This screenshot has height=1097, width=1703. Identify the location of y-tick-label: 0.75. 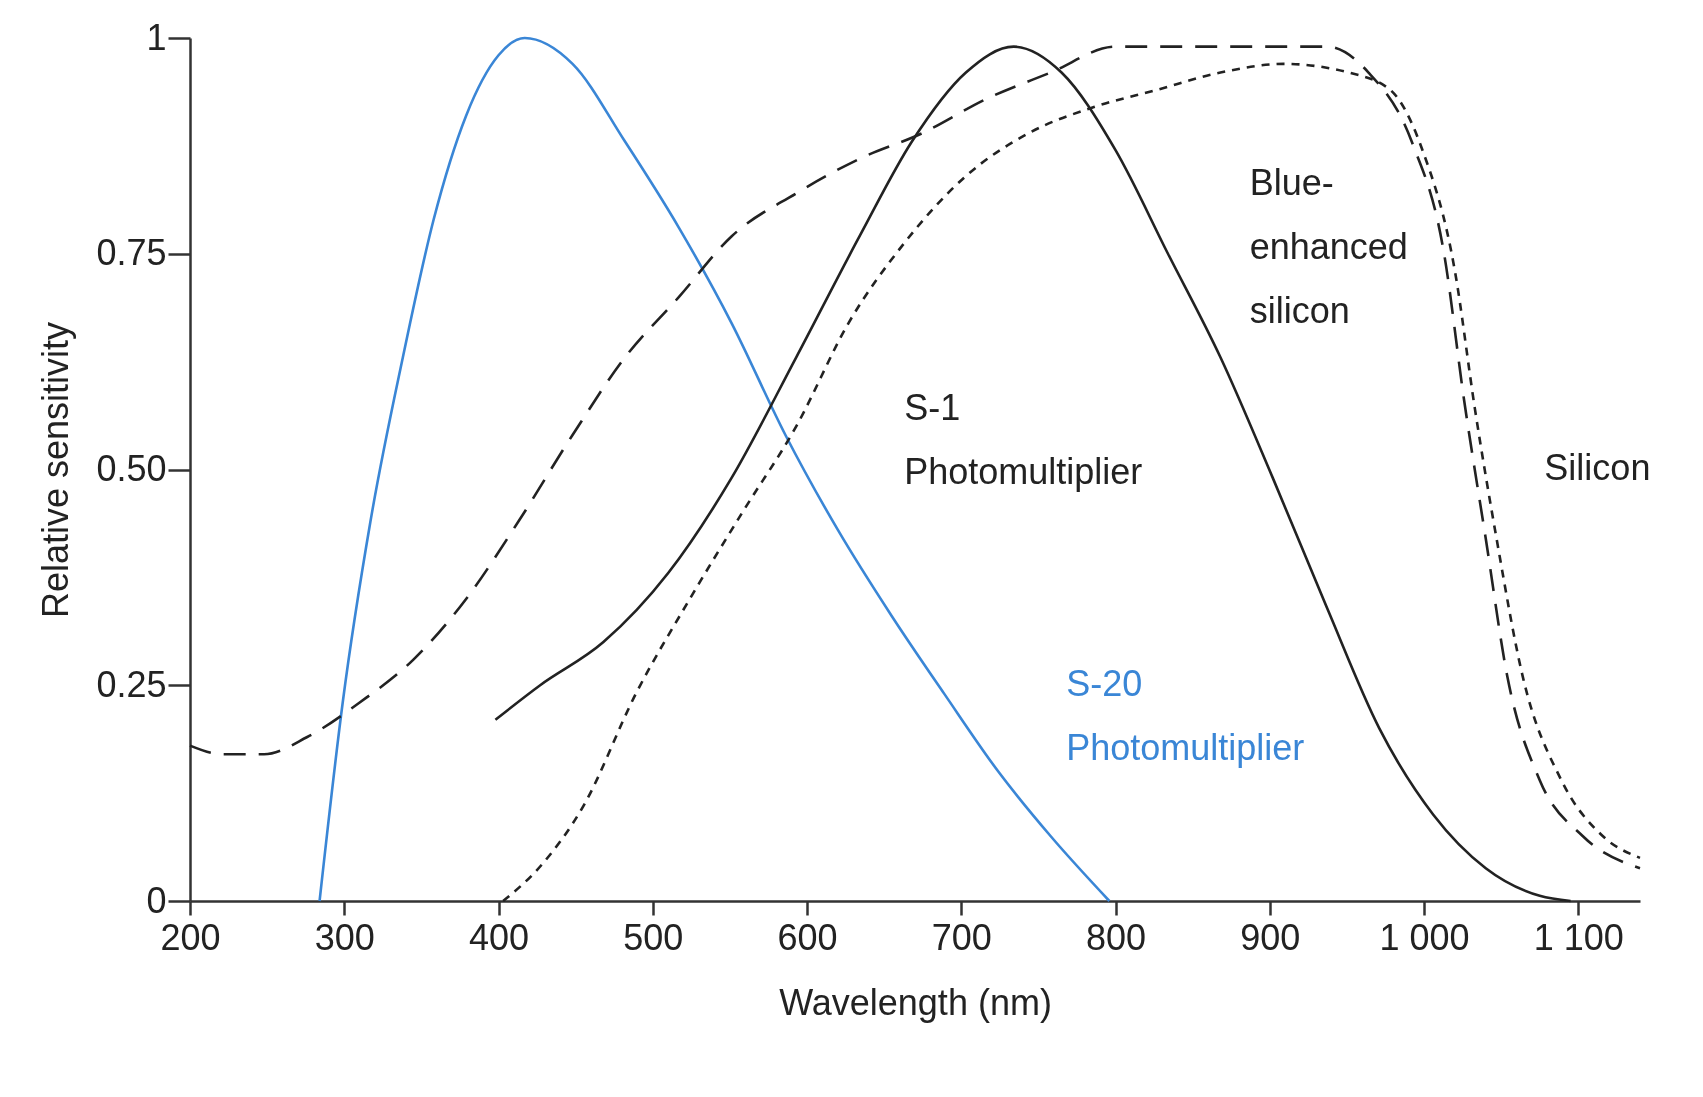
(131, 253).